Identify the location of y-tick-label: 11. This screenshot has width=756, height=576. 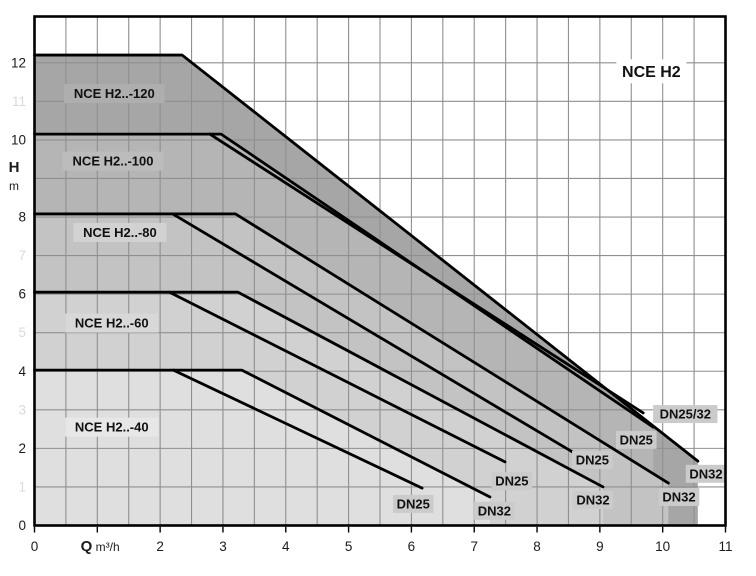
(19, 101).